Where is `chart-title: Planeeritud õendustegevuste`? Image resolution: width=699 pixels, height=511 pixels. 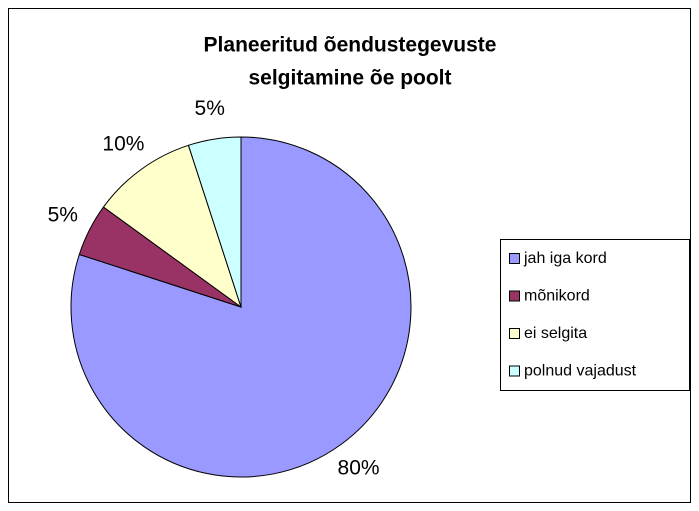 chart-title: Planeeritud õendustegevuste is located at coordinates (350, 45).